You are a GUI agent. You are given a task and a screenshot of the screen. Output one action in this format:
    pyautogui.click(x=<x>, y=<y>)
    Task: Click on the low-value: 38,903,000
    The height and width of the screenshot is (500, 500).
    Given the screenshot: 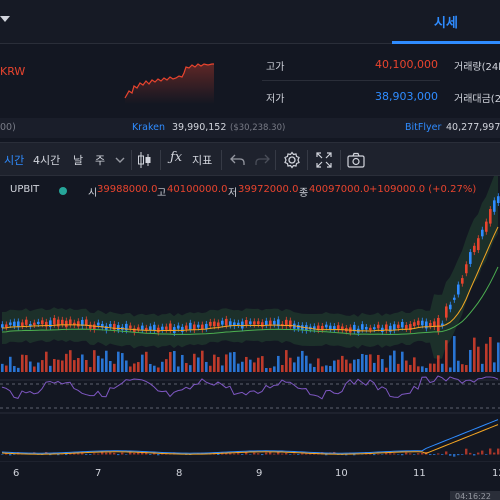 What is the action you would take?
    pyautogui.click(x=406, y=96)
    